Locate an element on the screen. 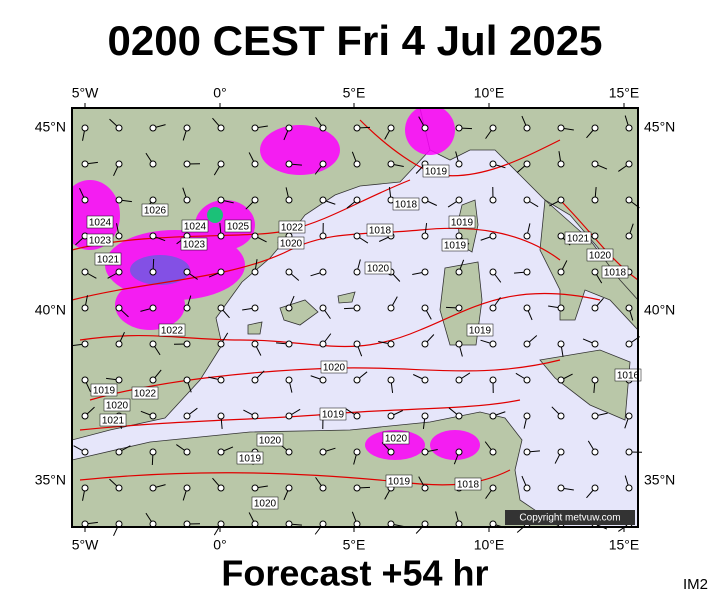  lon-label-bottom: 15°E is located at coordinates (624, 545).